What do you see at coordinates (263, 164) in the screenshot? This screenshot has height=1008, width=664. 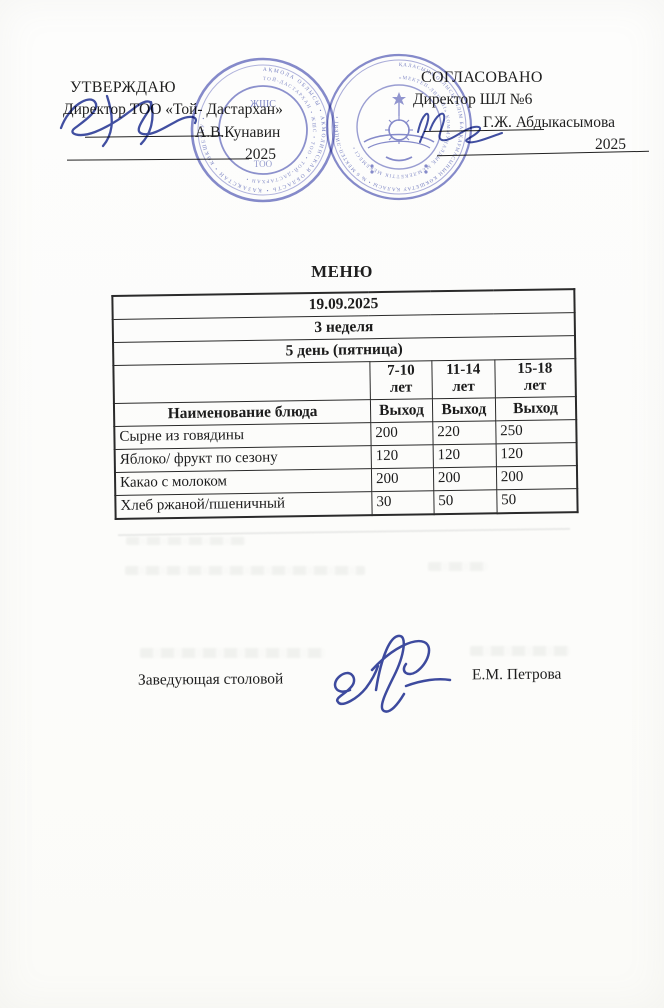 I see `stamp-center-text: ТОО` at bounding box center [263, 164].